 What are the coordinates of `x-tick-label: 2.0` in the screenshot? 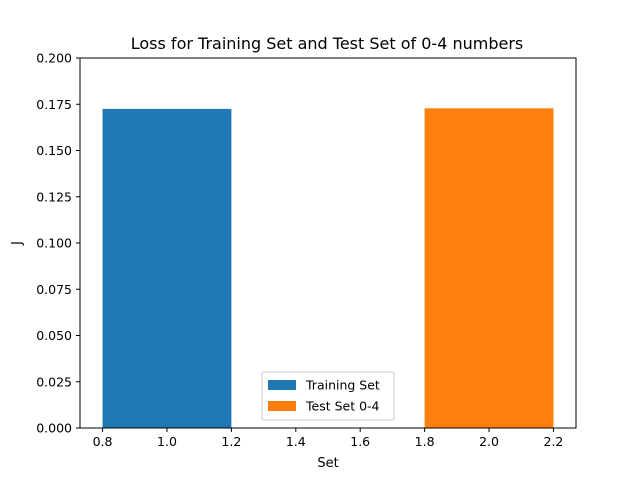 It's located at (489, 441).